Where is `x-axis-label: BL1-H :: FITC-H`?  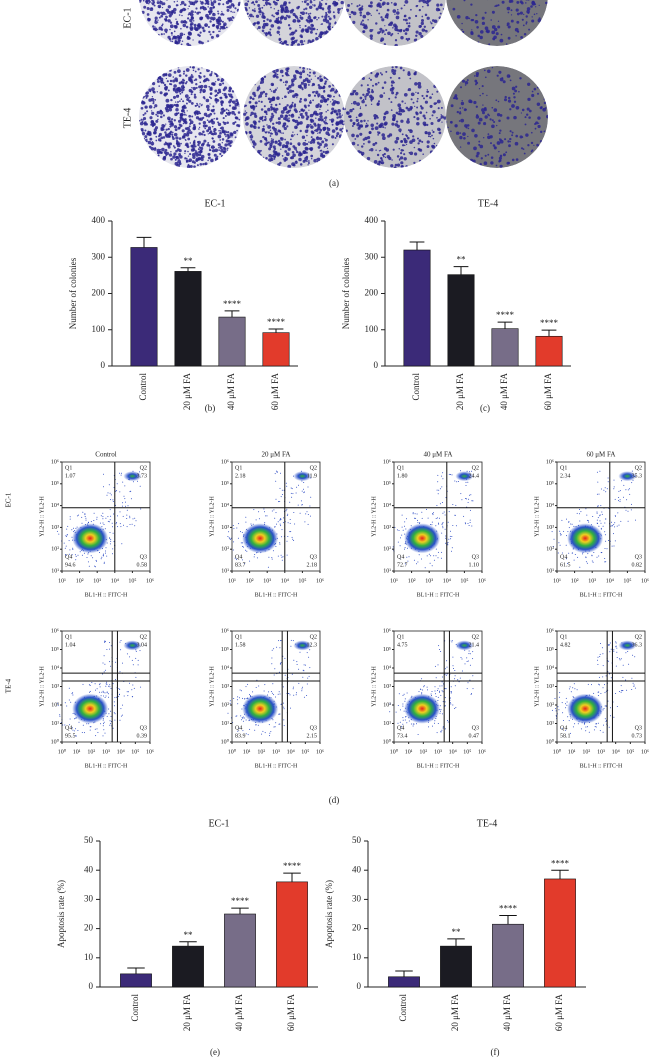 x-axis-label: BL1-H :: FITC-H is located at coordinates (106, 595).